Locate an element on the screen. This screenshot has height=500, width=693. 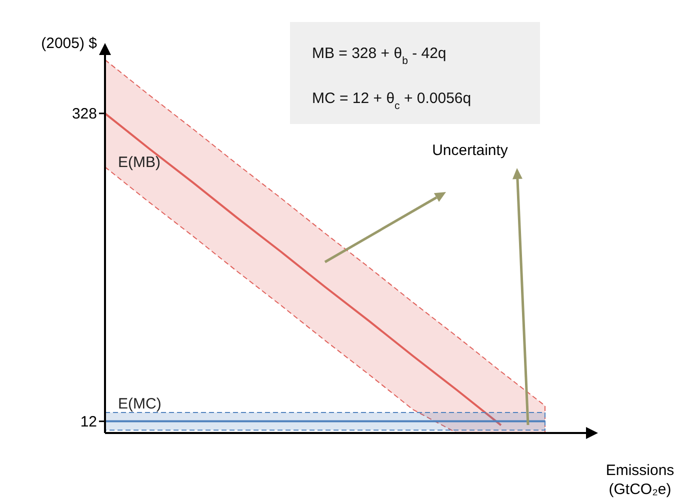
x-axis-title: Emissions (GtCO₂e) is located at coordinates (640, 480).